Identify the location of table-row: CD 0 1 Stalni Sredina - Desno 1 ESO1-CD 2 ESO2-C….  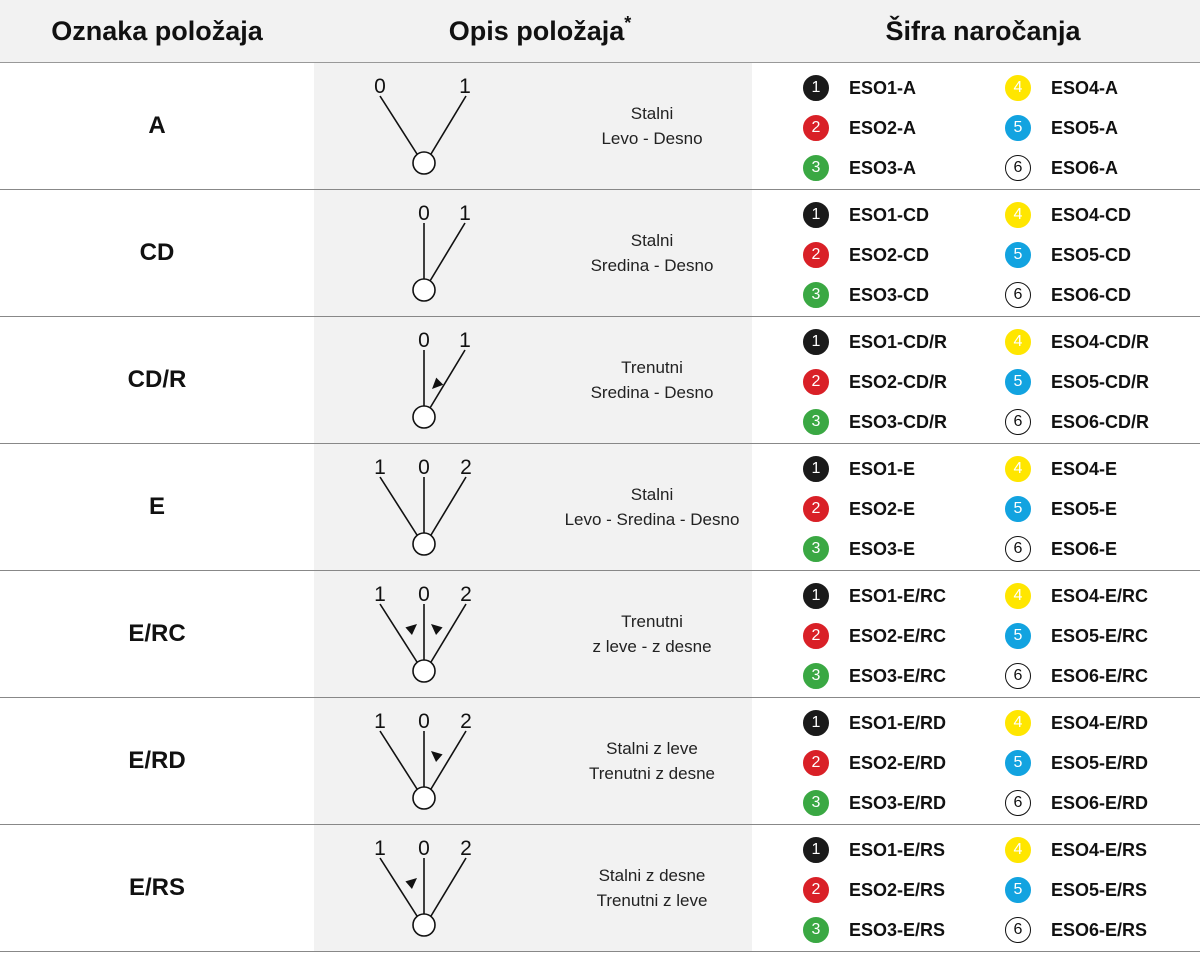
(600, 252).